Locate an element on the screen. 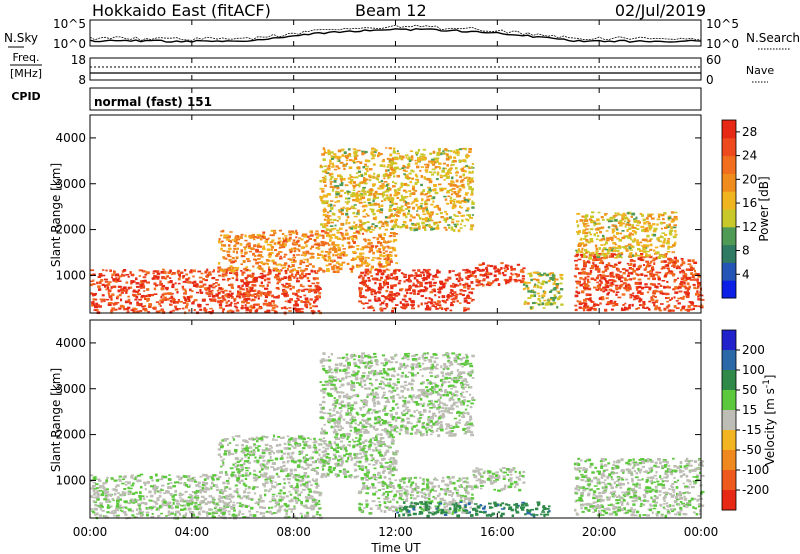 The width and height of the screenshot is (800, 554). y-tick-label: 1000 is located at coordinates (70, 275).